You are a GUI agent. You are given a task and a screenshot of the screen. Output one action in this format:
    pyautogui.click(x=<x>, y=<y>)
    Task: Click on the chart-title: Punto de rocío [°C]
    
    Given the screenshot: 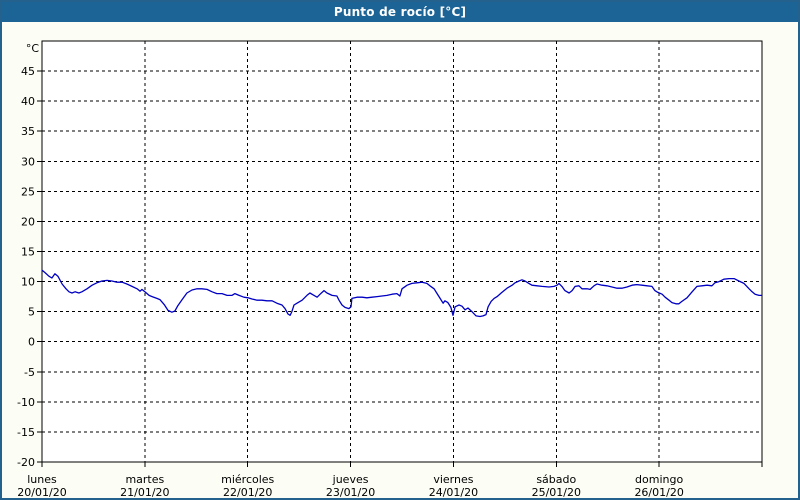 What is the action you would take?
    pyautogui.click(x=400, y=12)
    